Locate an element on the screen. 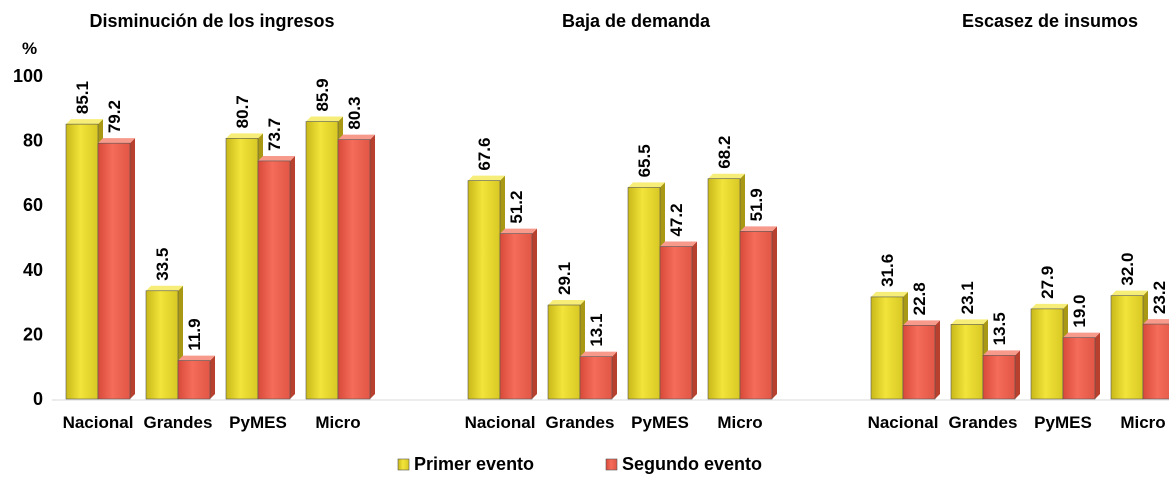  y-axis-label: % is located at coordinates (29, 48).